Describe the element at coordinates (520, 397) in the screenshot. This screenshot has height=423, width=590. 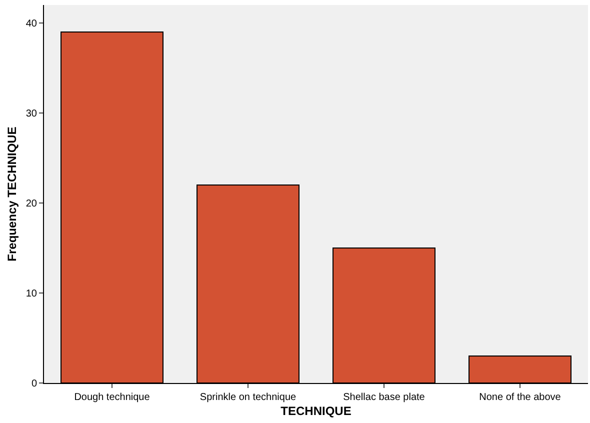
I see `x-tick-label: None of the above` at that location.